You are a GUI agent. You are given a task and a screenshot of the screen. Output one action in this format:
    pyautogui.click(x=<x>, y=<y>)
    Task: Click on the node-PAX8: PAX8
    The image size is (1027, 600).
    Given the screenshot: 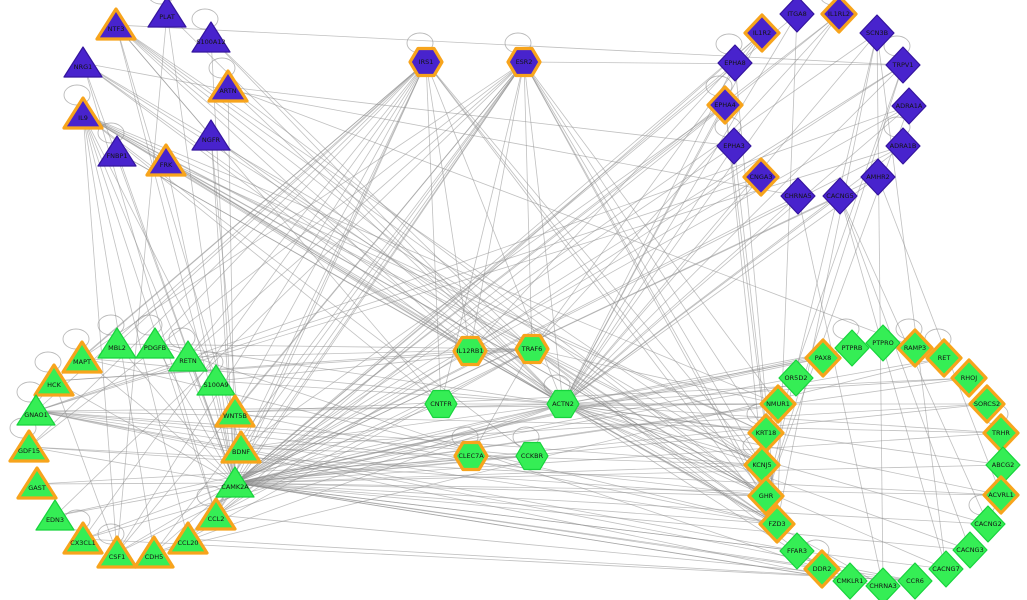 What is the action you would take?
    pyautogui.click(x=823, y=358)
    